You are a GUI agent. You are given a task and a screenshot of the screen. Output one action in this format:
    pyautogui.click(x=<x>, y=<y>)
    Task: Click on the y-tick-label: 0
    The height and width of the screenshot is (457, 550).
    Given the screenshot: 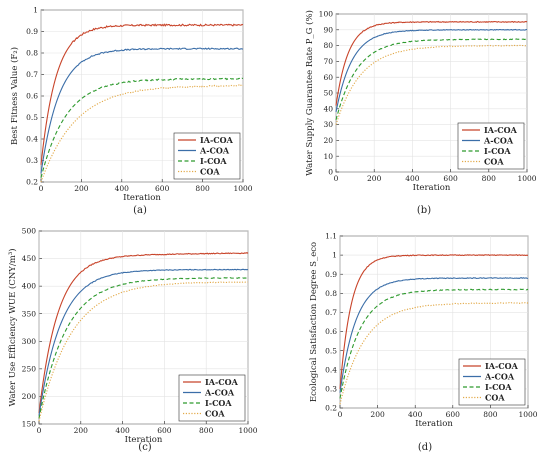 What is the action you would take?
    pyautogui.click(x=330, y=172)
    